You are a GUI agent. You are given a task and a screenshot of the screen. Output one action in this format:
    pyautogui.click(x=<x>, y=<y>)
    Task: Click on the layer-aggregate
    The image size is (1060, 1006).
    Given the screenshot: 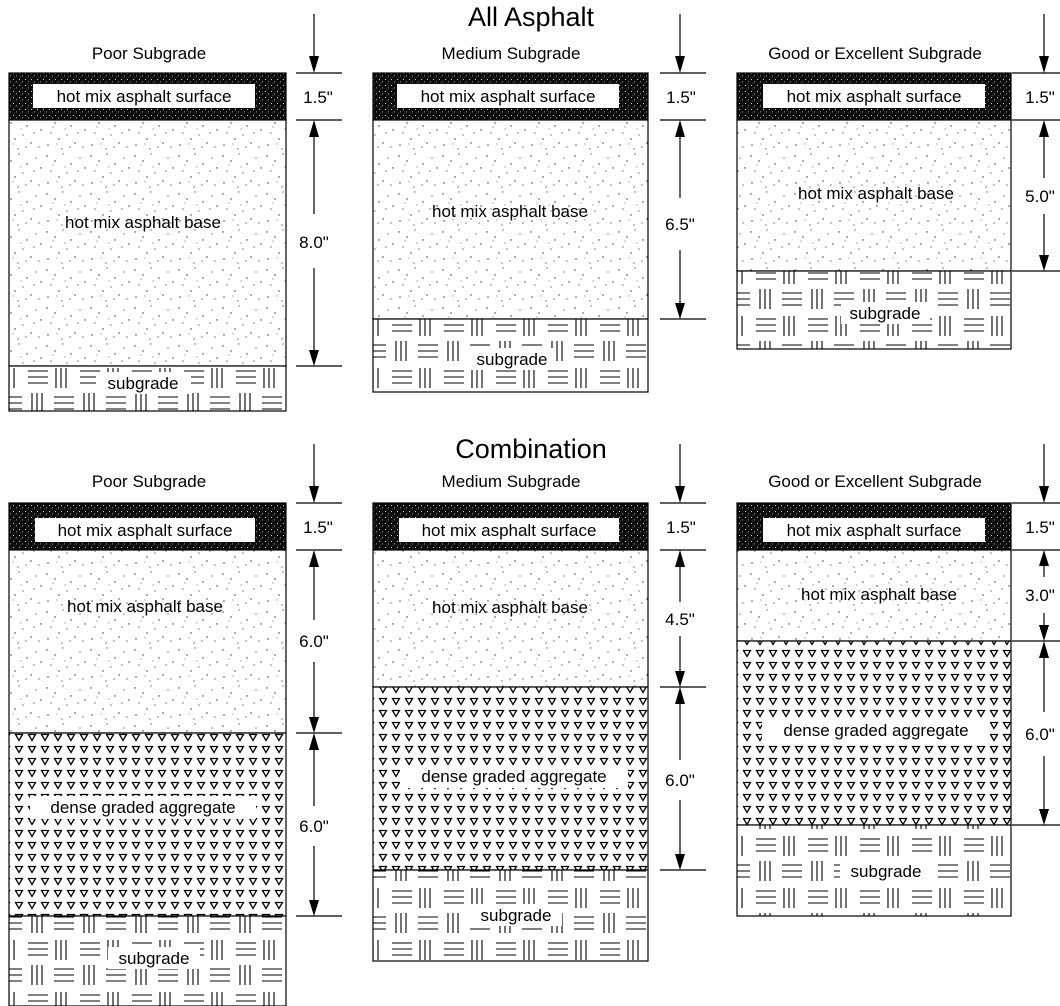 What is the action you would take?
    pyautogui.click(x=147, y=824)
    